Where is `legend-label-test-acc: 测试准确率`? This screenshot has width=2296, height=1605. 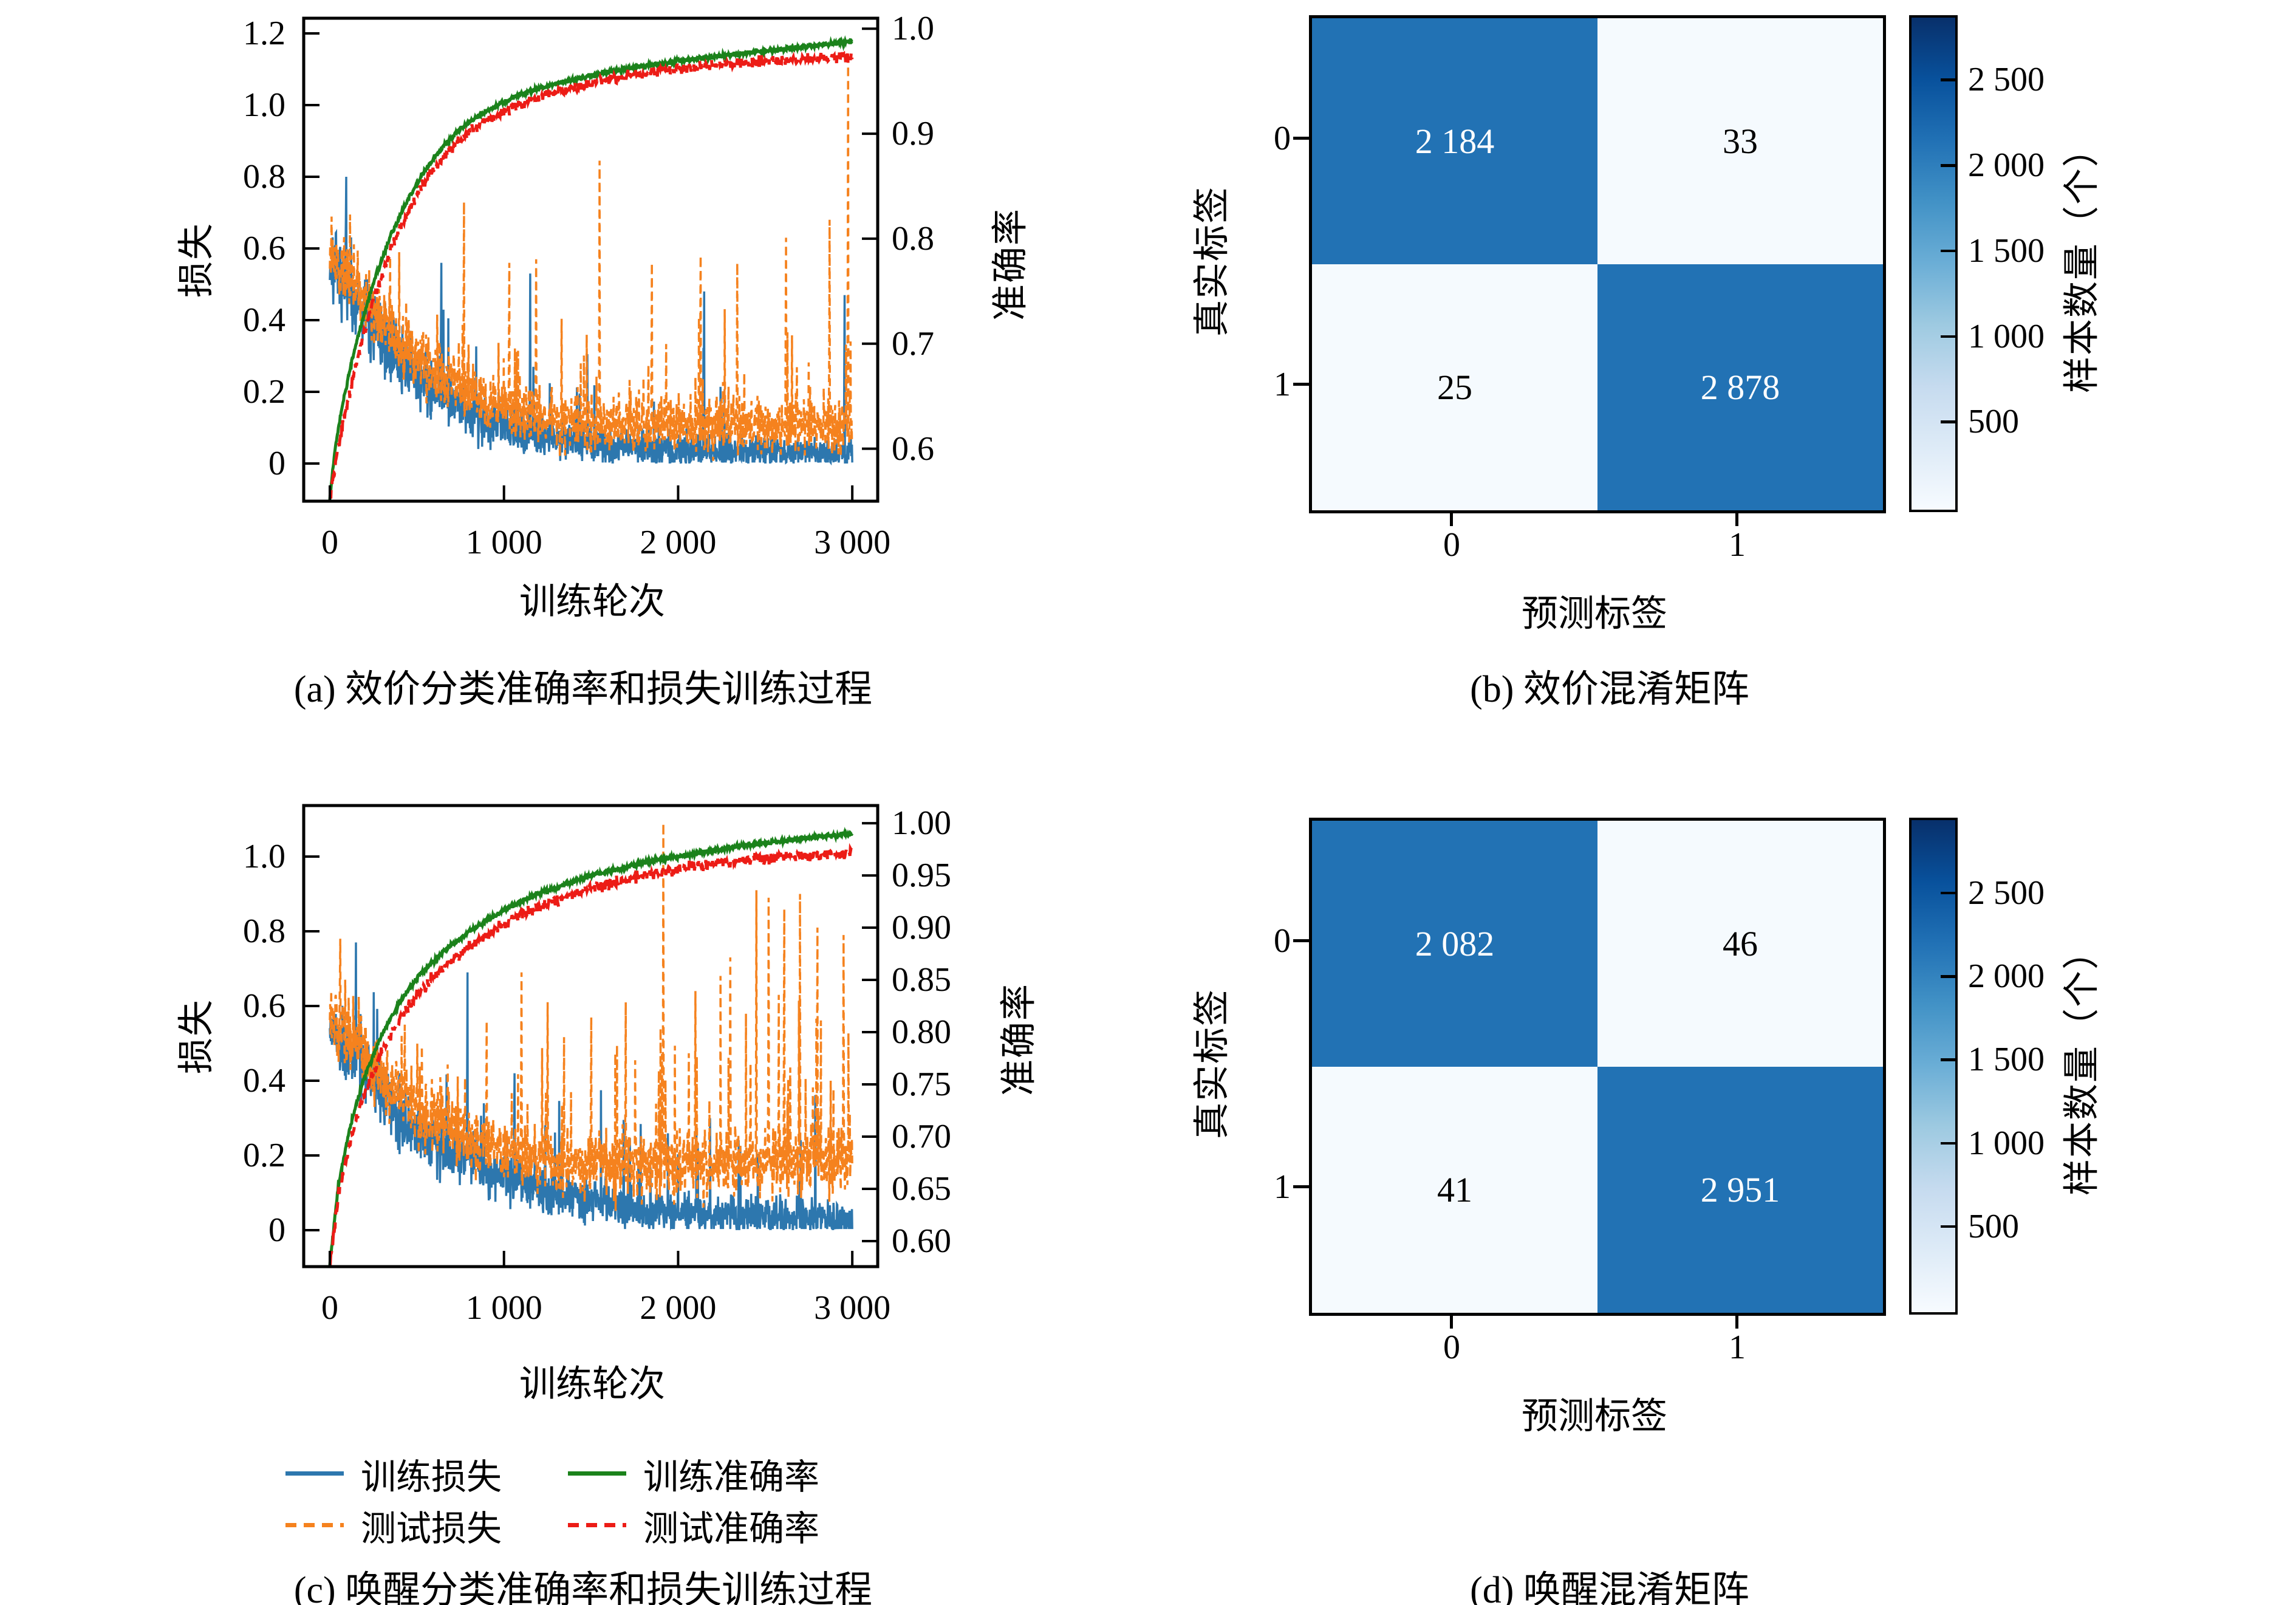
legend-label-test-acc: 测试准确率 is located at coordinates (731, 1528).